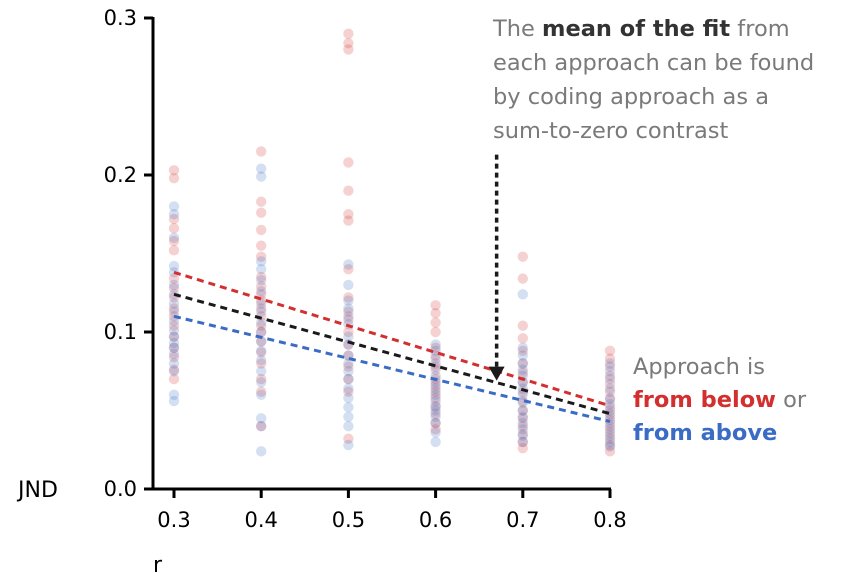  Describe the element at coordinates (496, 373) in the screenshot. I see `arrow-head` at that location.